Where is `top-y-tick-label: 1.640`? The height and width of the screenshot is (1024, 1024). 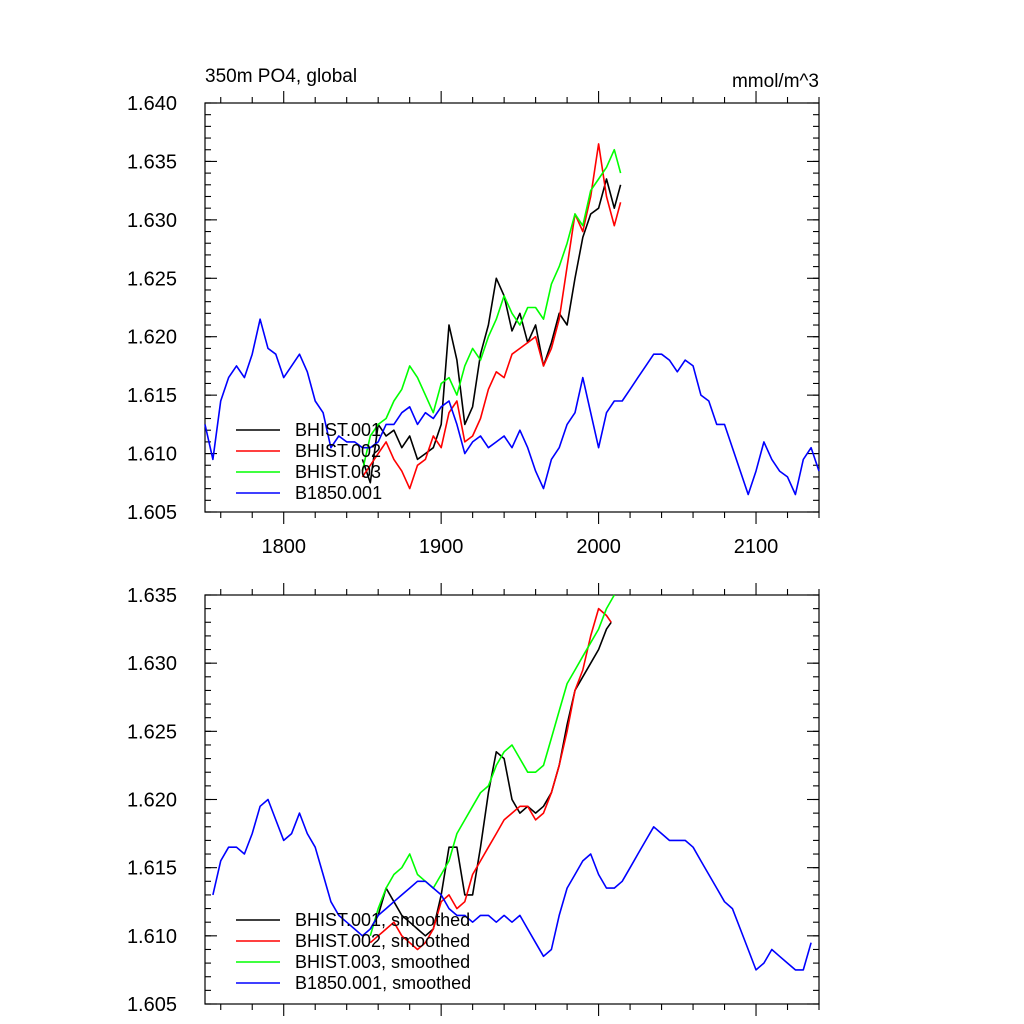
top-y-tick-label: 1.640 is located at coordinates (152, 104).